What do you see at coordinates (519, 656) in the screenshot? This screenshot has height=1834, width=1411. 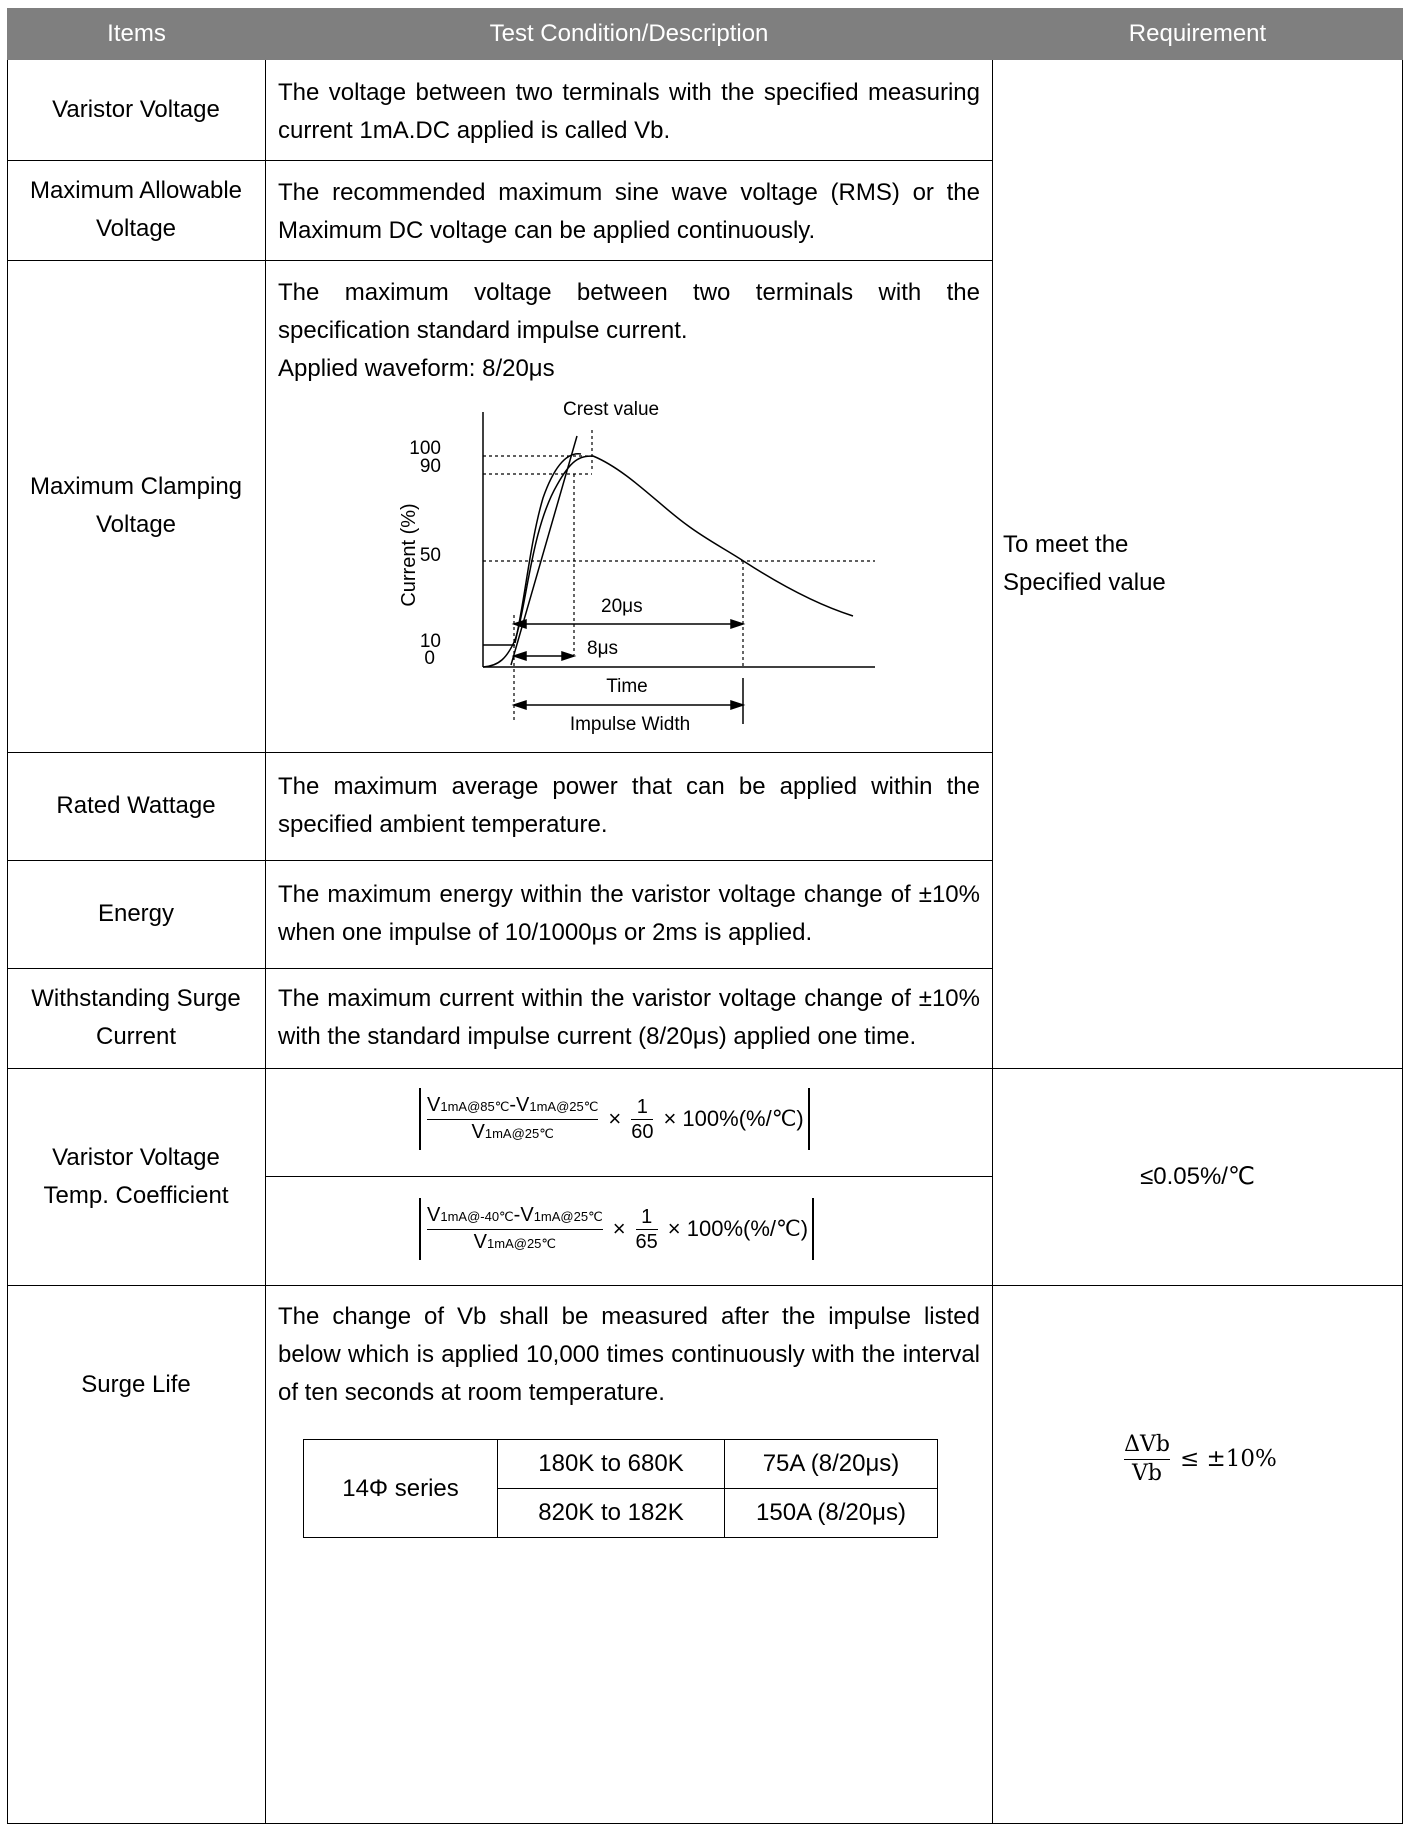 I see `arrow-8us-left` at bounding box center [519, 656].